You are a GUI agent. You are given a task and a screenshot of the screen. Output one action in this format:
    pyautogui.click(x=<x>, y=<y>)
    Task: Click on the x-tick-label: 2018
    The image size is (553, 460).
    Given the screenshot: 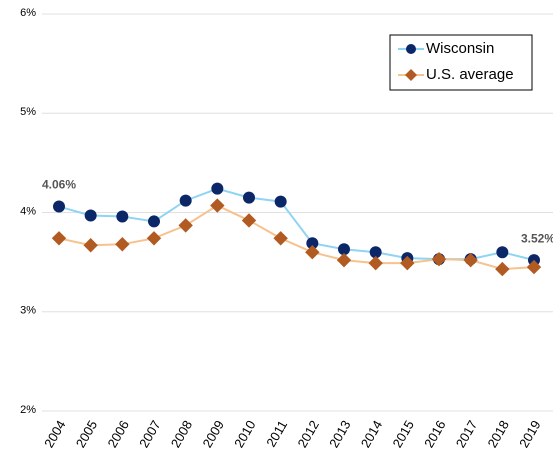 What is the action you would take?
    pyautogui.click(x=497, y=434)
    